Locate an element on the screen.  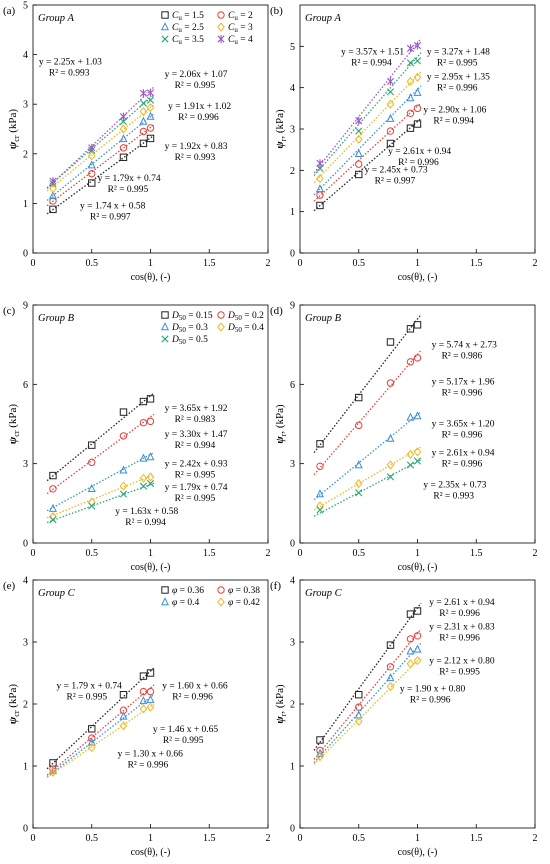
y-axis-label: ψcr (kPa) is located at coordinates (14, 704).